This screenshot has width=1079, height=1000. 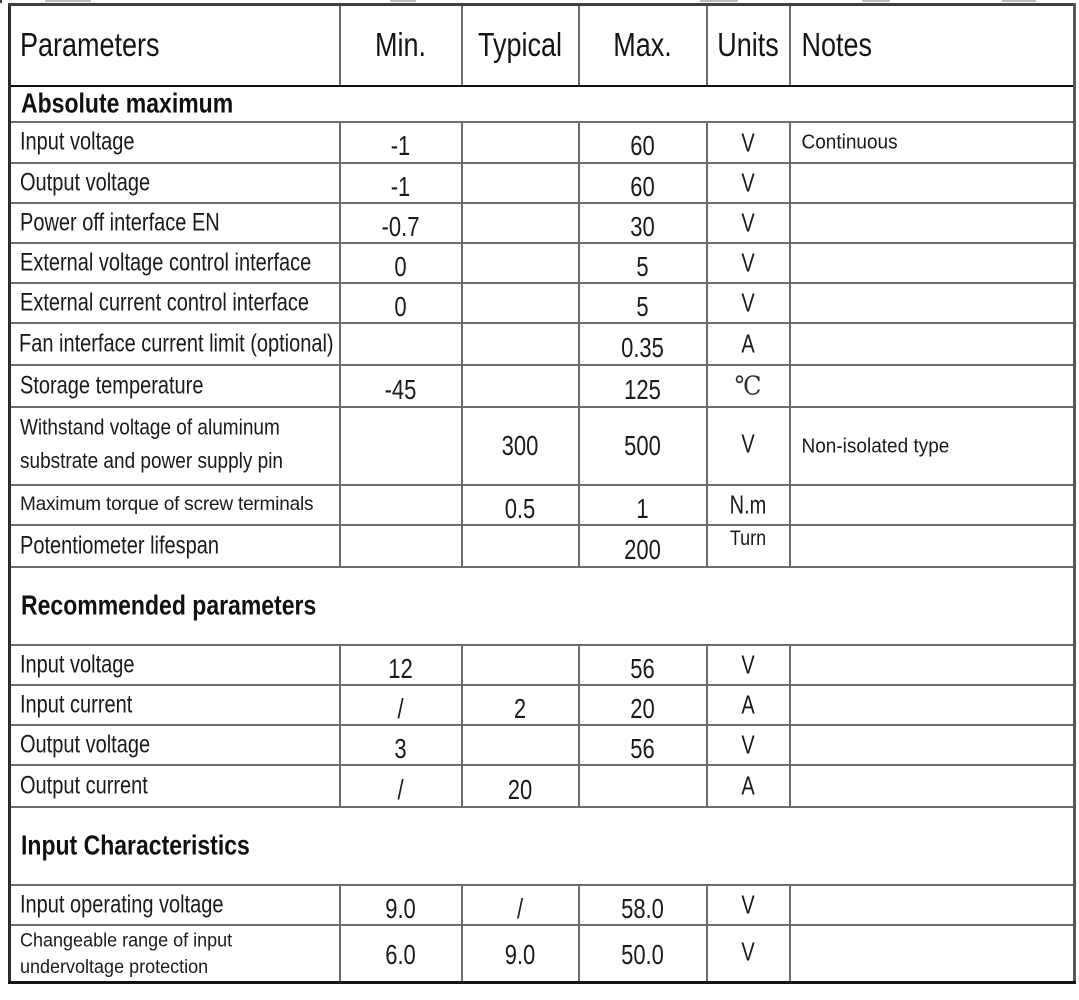 I want to click on celsius-unit: ℃, so click(x=748, y=387).